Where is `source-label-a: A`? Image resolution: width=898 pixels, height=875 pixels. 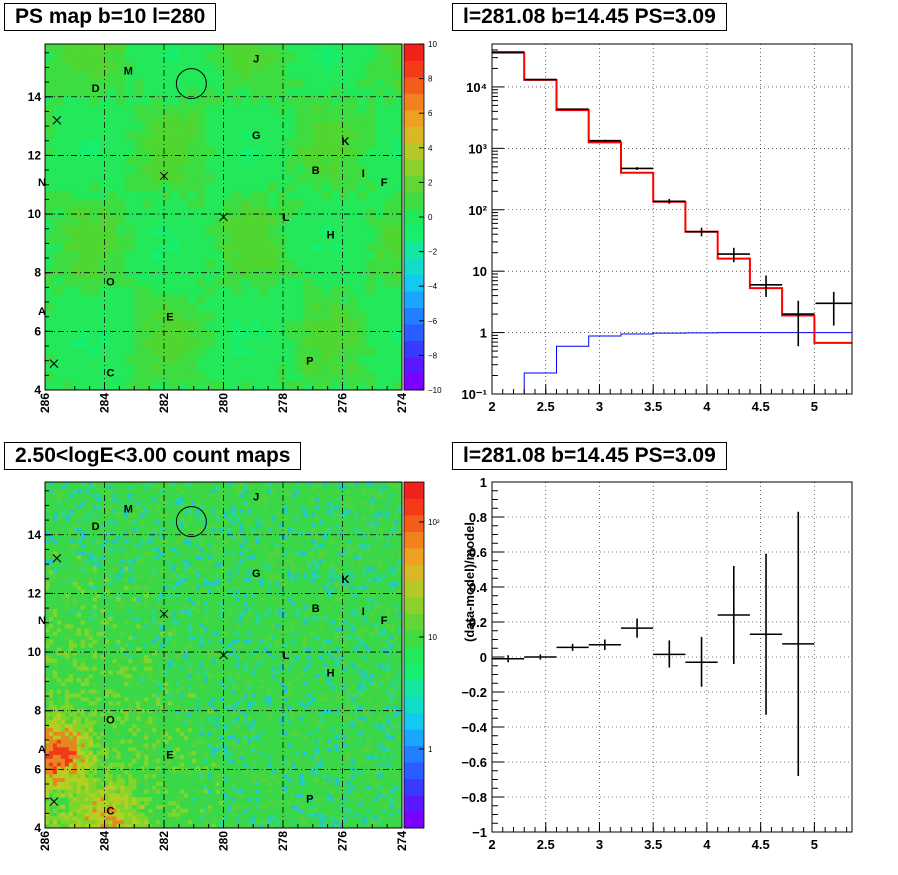
source-label-a: A is located at coordinates (42, 312).